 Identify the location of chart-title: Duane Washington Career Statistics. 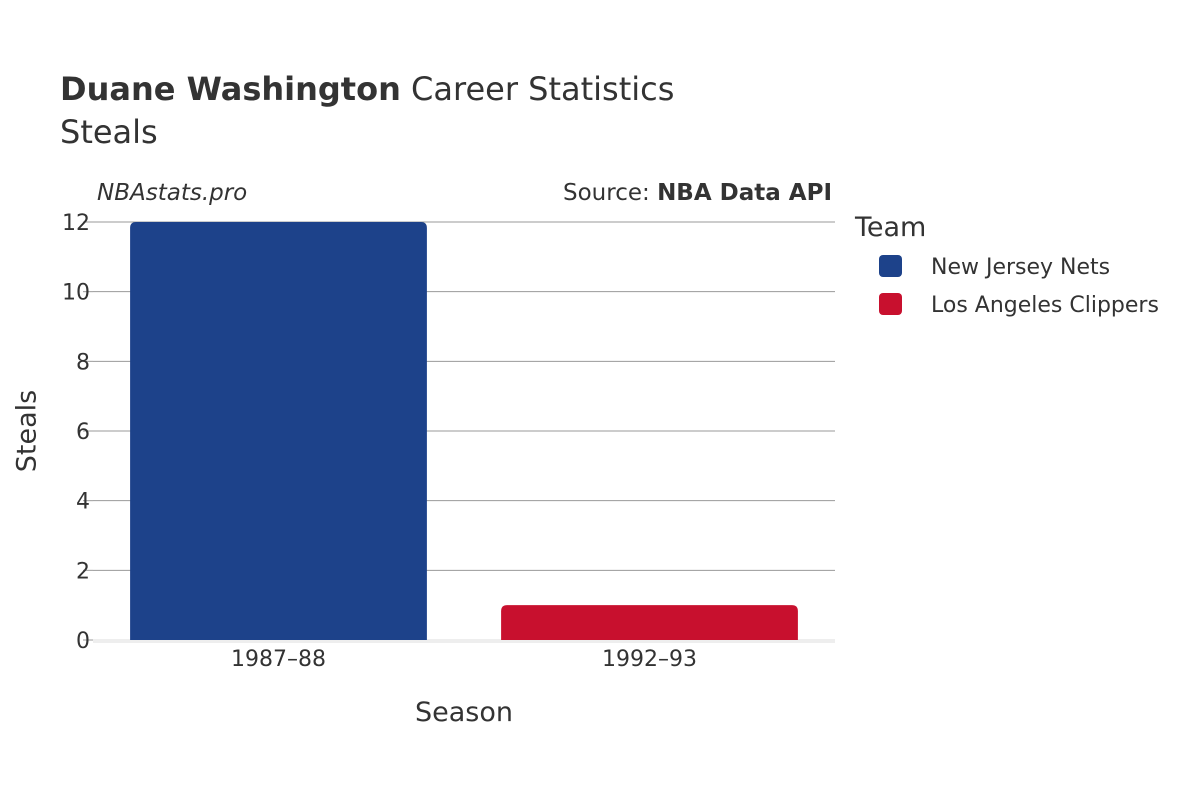
(367, 89).